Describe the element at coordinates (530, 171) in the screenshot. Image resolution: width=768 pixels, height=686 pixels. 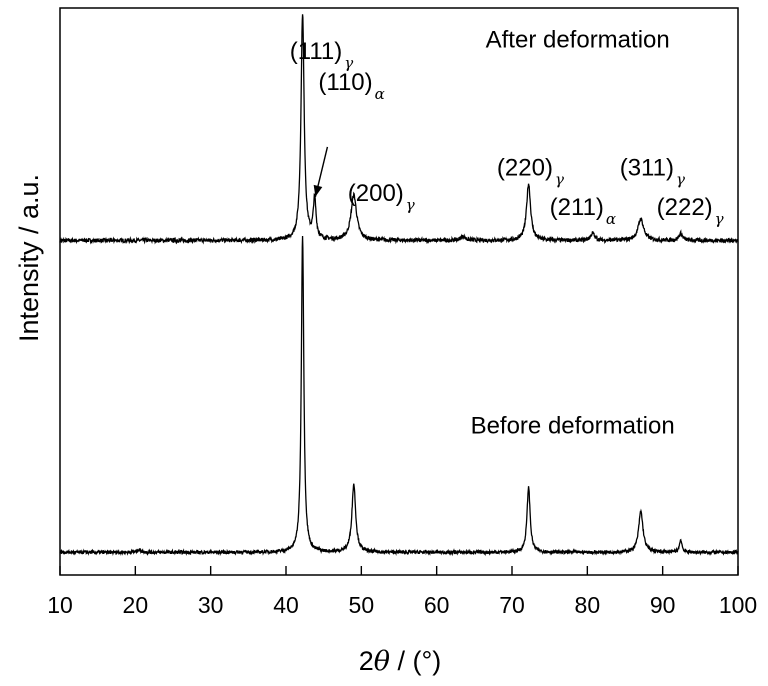
I see `peak-annotation: (220) γ` at that location.